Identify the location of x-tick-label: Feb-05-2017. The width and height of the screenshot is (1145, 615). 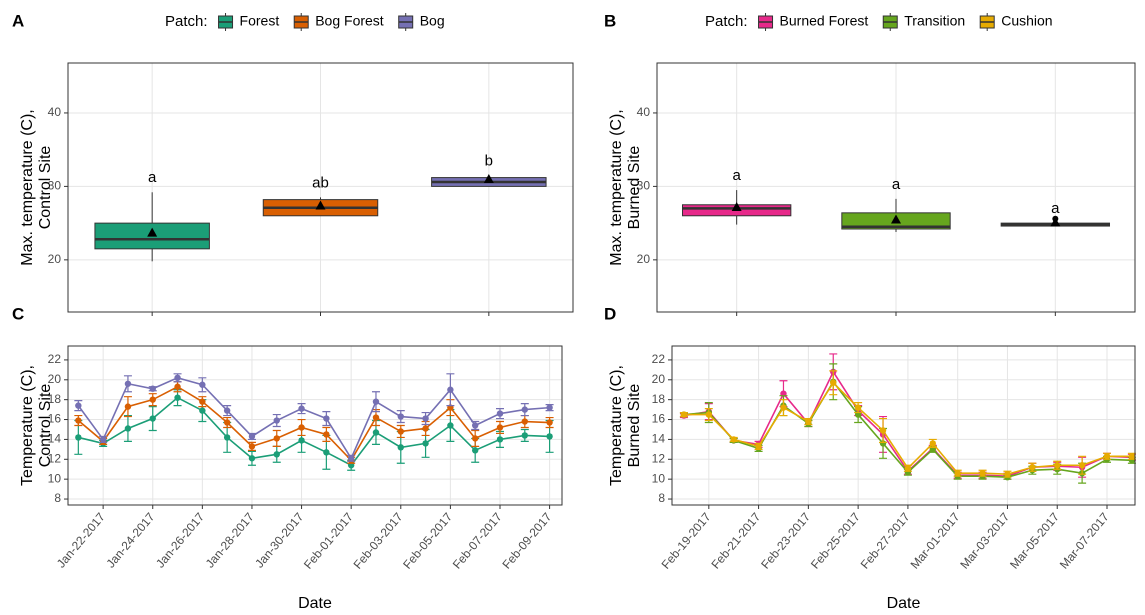
(427, 541).